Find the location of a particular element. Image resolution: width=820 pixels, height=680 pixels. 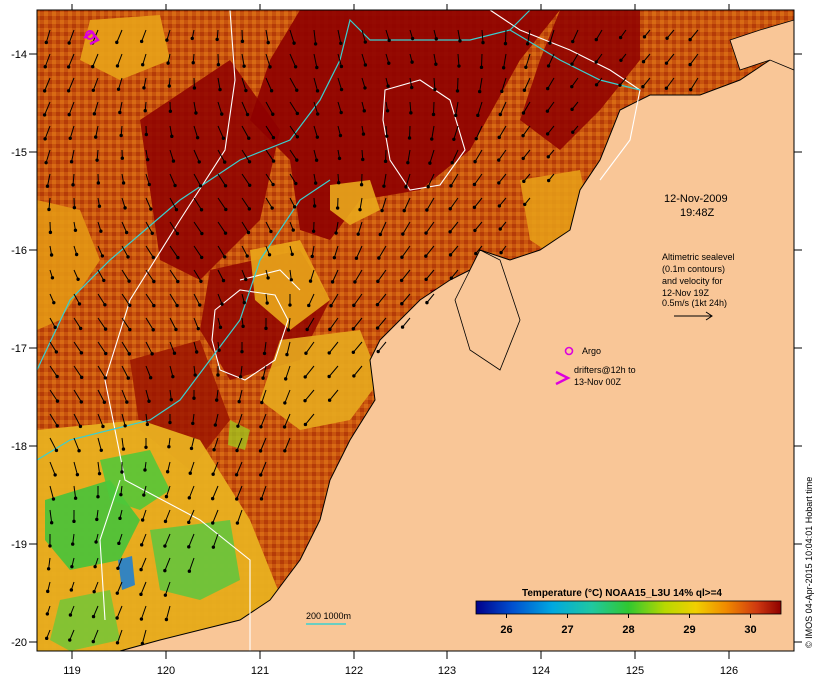

land-peninsula is located at coordinates (487, 310).